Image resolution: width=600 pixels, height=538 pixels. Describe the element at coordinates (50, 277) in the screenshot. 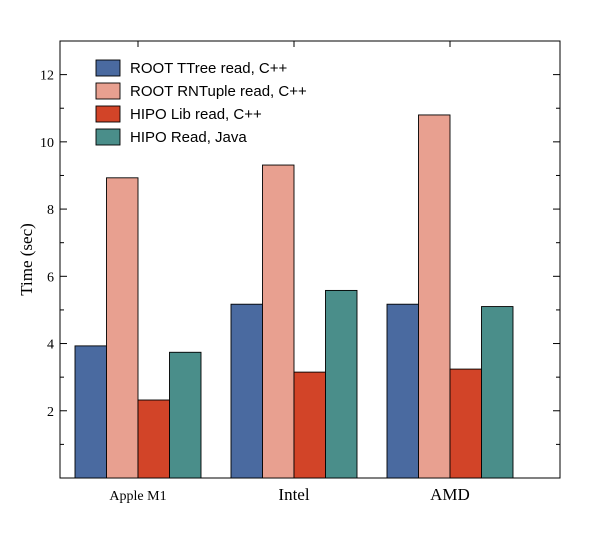

I see `y-tick-label: 6` at that location.